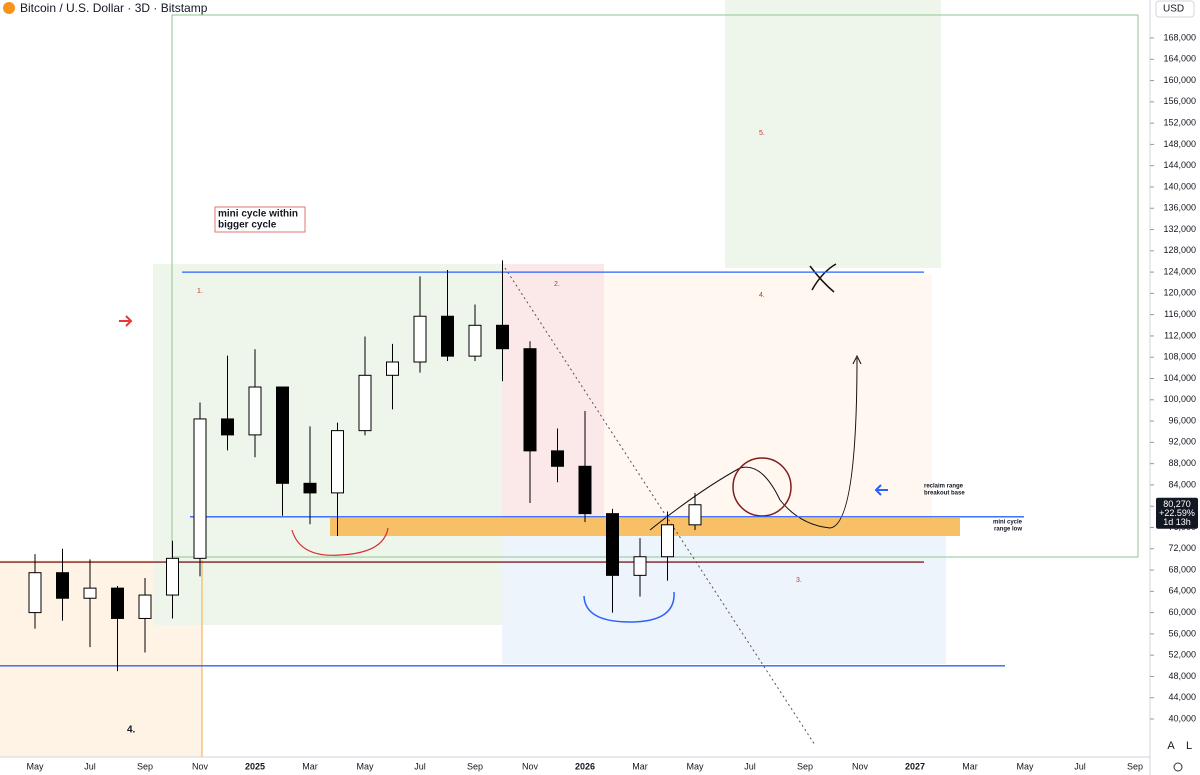 This screenshot has height=775, width=1200. What do you see at coordinates (1179, 378) in the screenshot?
I see `y-tick-label: 104,000` at bounding box center [1179, 378].